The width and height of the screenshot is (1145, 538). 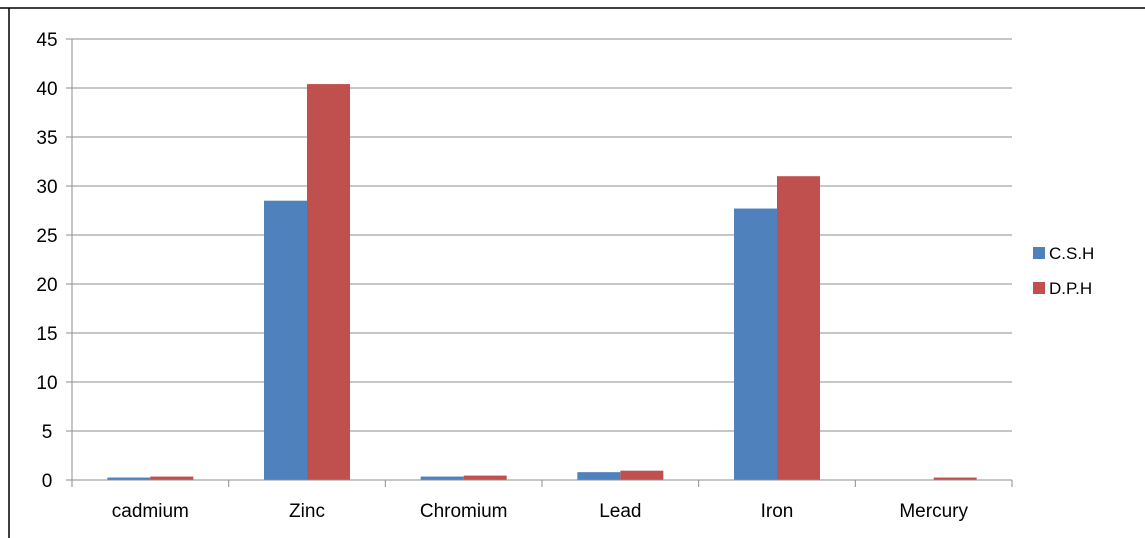 What do you see at coordinates (442, 478) in the screenshot?
I see `bar-csh-chromium` at bounding box center [442, 478].